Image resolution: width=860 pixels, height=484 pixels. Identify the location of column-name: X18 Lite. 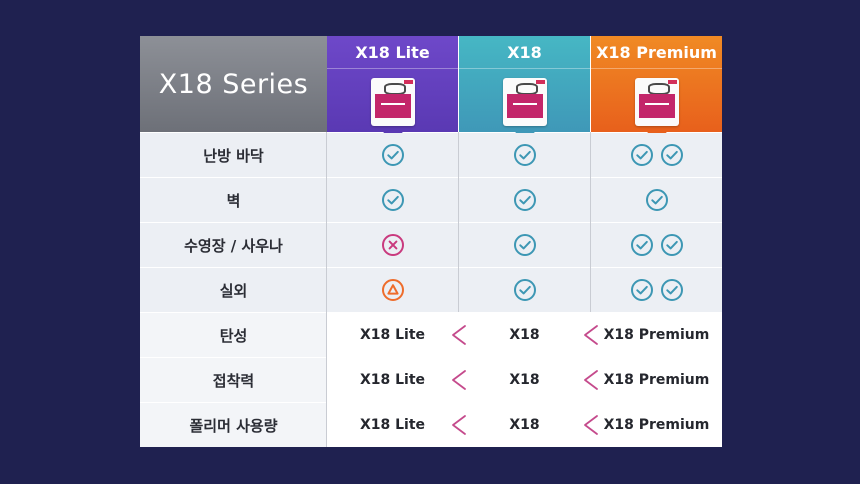
(392, 52).